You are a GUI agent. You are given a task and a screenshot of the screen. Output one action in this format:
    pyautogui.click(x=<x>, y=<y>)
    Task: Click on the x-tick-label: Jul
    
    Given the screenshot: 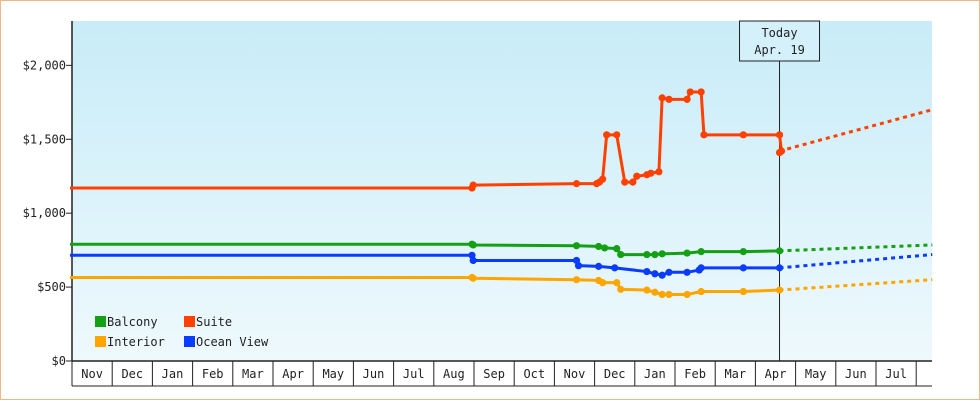 What is the action you would take?
    pyautogui.click(x=896, y=374)
    